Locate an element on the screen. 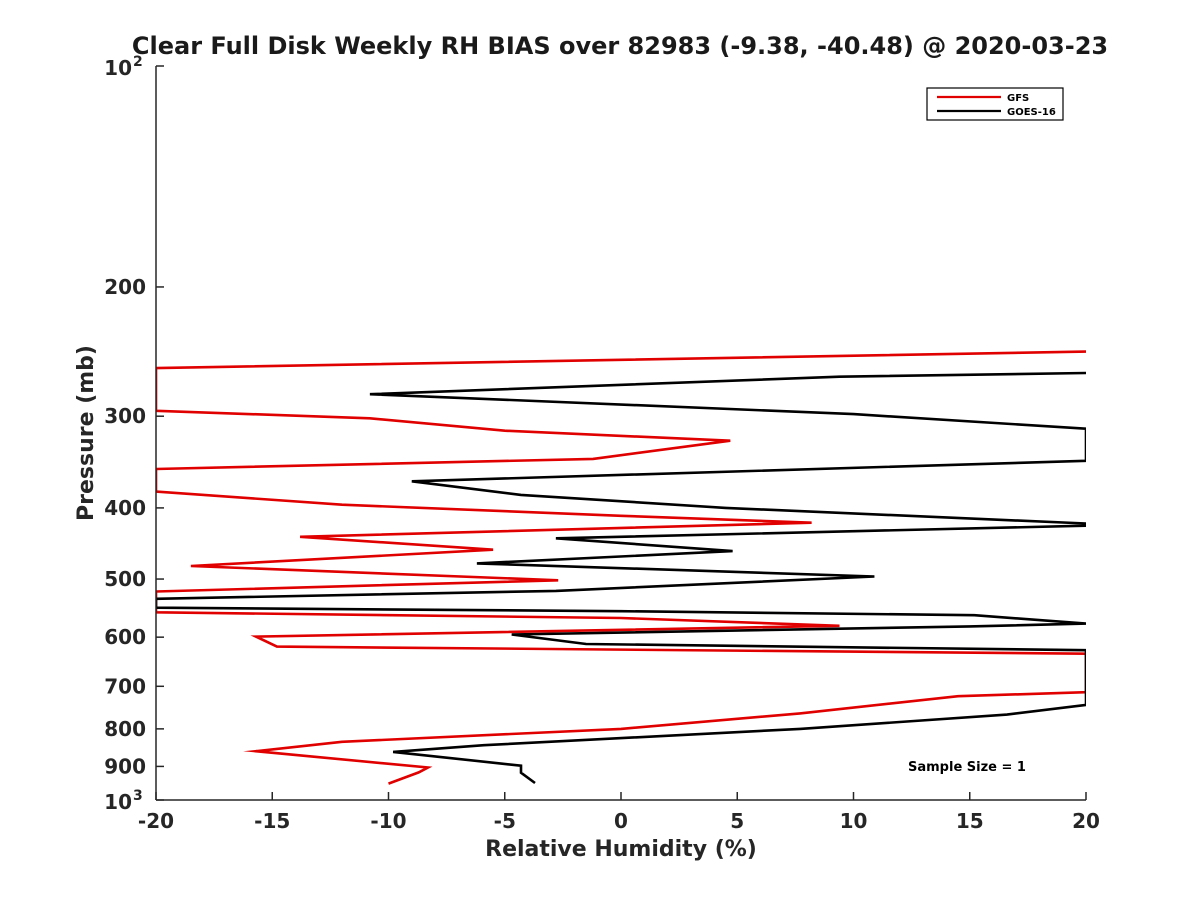 Image resolution: width=1200 pixels, height=900 pixels. x-tick-label: 20 is located at coordinates (1086, 821).